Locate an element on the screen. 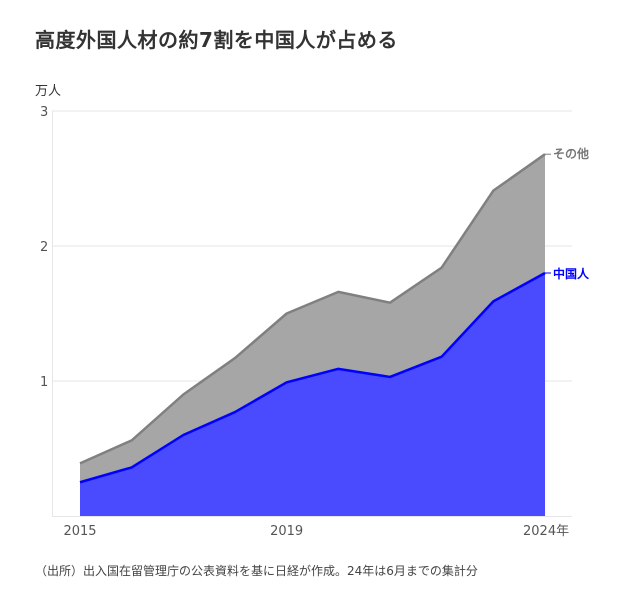 The width and height of the screenshot is (642, 601). x-tick-label: 2019 is located at coordinates (286, 531).